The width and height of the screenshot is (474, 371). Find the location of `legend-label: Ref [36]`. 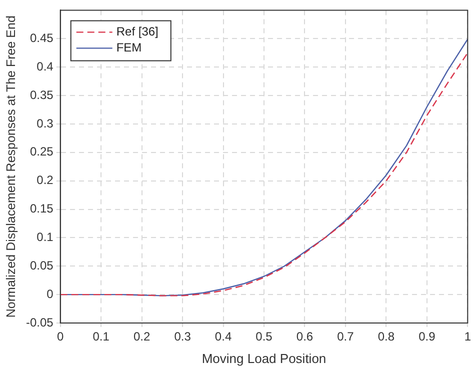

legend-label: Ref [36] is located at coordinates (137, 31).